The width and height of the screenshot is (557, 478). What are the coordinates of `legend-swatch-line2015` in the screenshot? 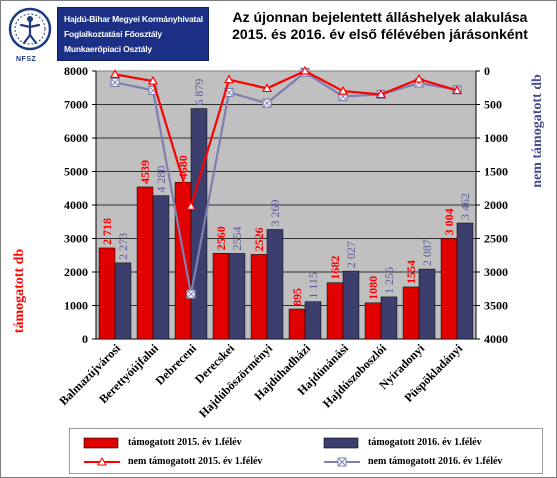 It's located at (102, 461).